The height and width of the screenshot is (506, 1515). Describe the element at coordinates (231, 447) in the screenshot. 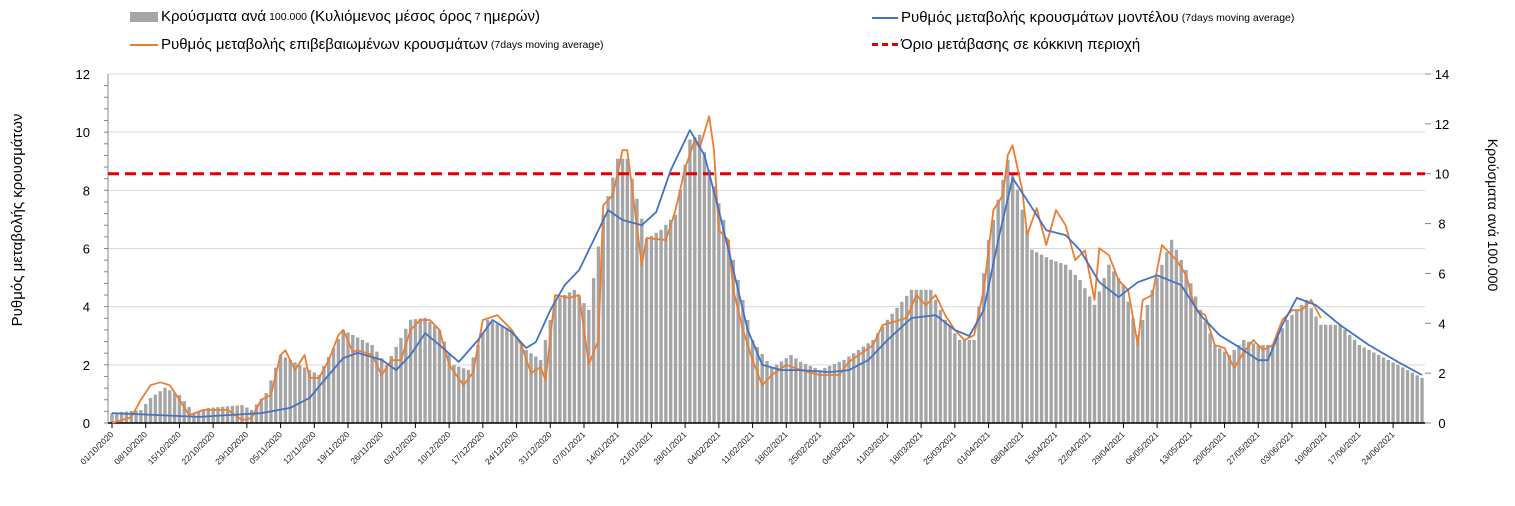

I see `x-tick-label: 29/10/2020` at that location.